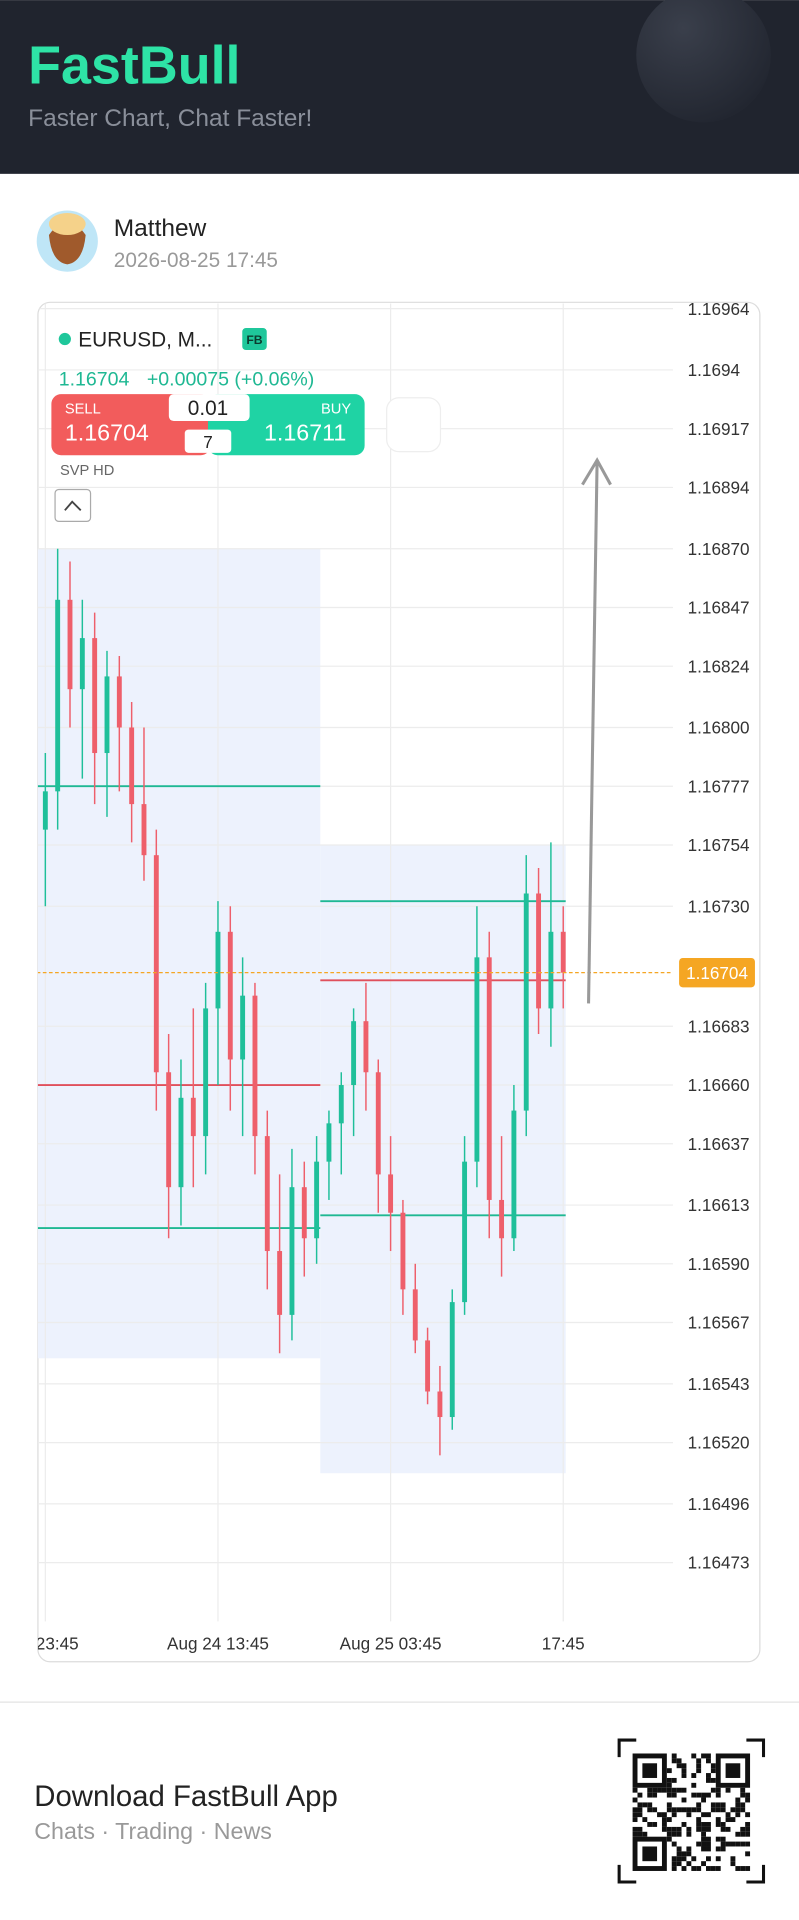 The height and width of the screenshot is (1920, 799). I want to click on avatar-turban, so click(67, 224).